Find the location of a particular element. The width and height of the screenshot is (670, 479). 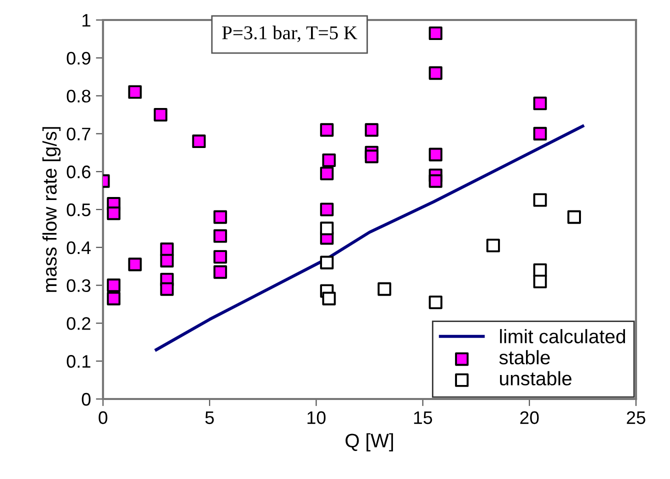

x-tick-label: 15 is located at coordinates (423, 417).